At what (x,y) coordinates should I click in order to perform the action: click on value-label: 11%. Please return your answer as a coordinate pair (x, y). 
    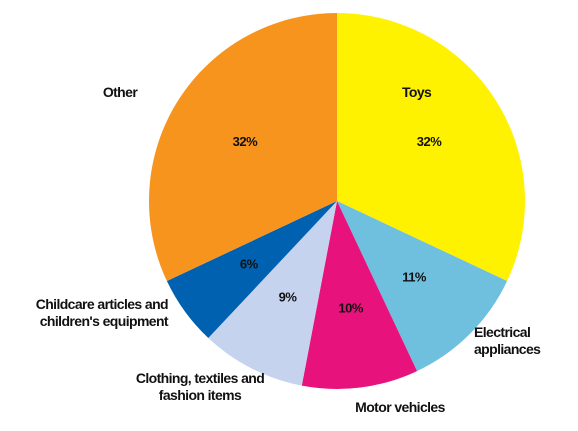
    Looking at the image, I should click on (414, 277).